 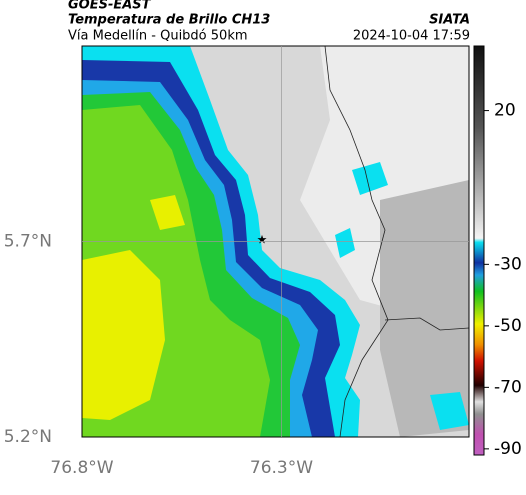 I want to click on org: SIATA, so click(x=449, y=20).